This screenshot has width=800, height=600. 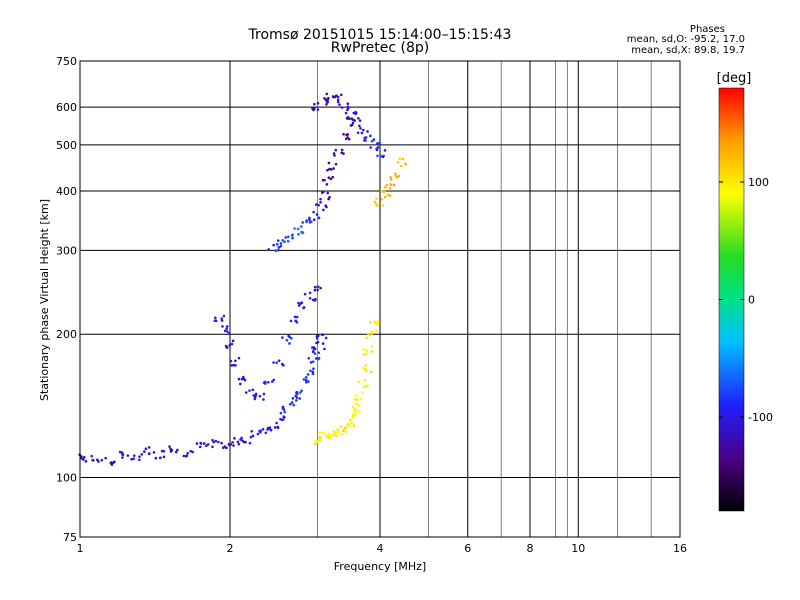 What do you see at coordinates (66, 145) in the screenshot?
I see `y-tick-label: 500` at bounding box center [66, 145].